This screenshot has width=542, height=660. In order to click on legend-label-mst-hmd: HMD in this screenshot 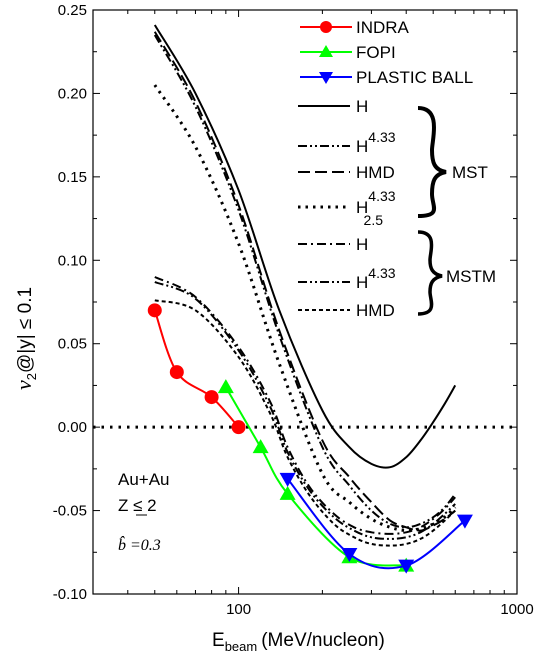, I will do `click(375, 172)`.